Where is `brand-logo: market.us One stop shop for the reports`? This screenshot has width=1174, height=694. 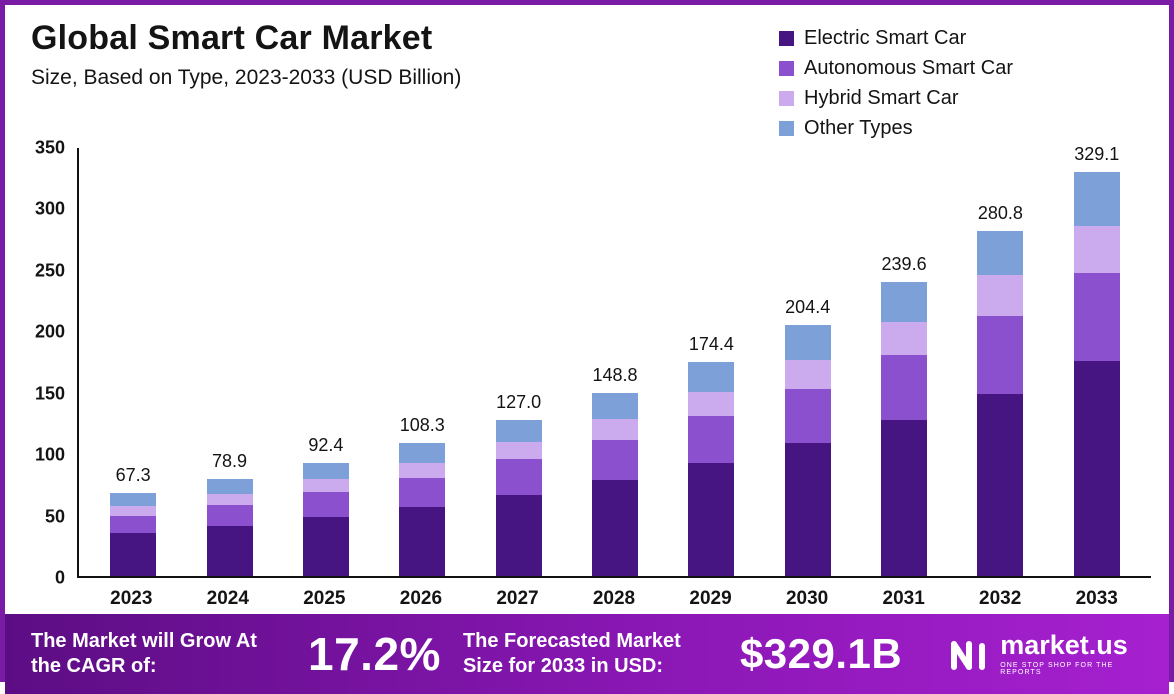 brand-logo: market.us One stop shop for the reports is located at coordinates (1044, 654).